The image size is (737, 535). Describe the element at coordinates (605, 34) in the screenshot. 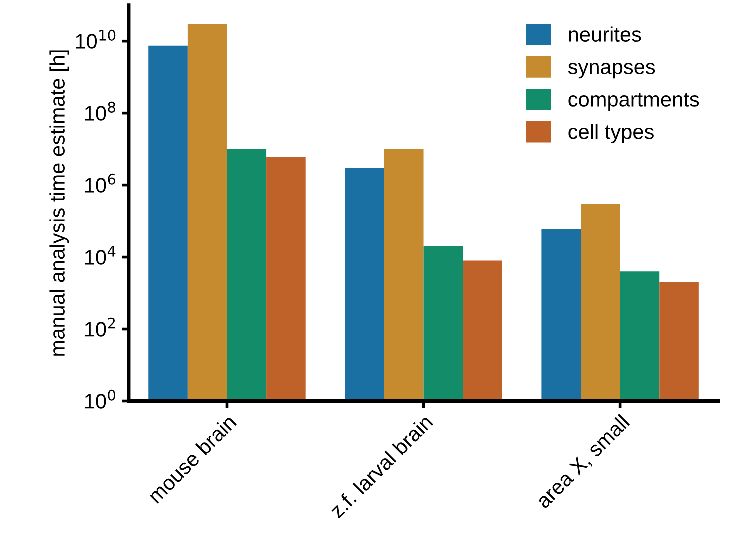

I see `legend-label: neurites` at that location.